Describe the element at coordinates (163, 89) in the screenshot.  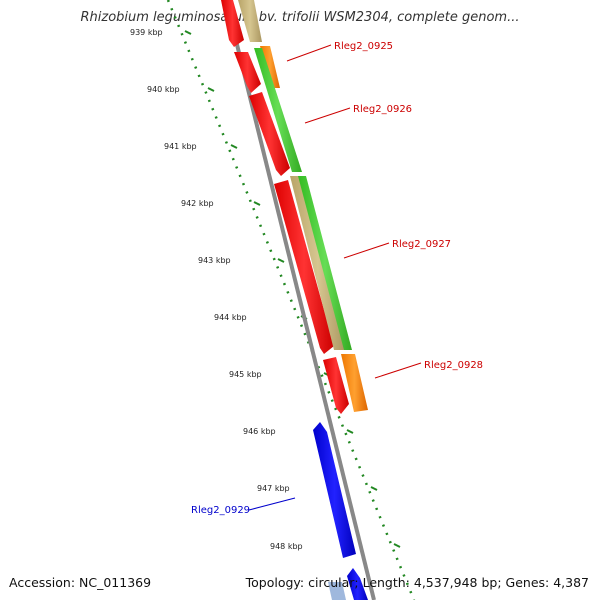
I see `tick-label: 940 kbp` at that location.